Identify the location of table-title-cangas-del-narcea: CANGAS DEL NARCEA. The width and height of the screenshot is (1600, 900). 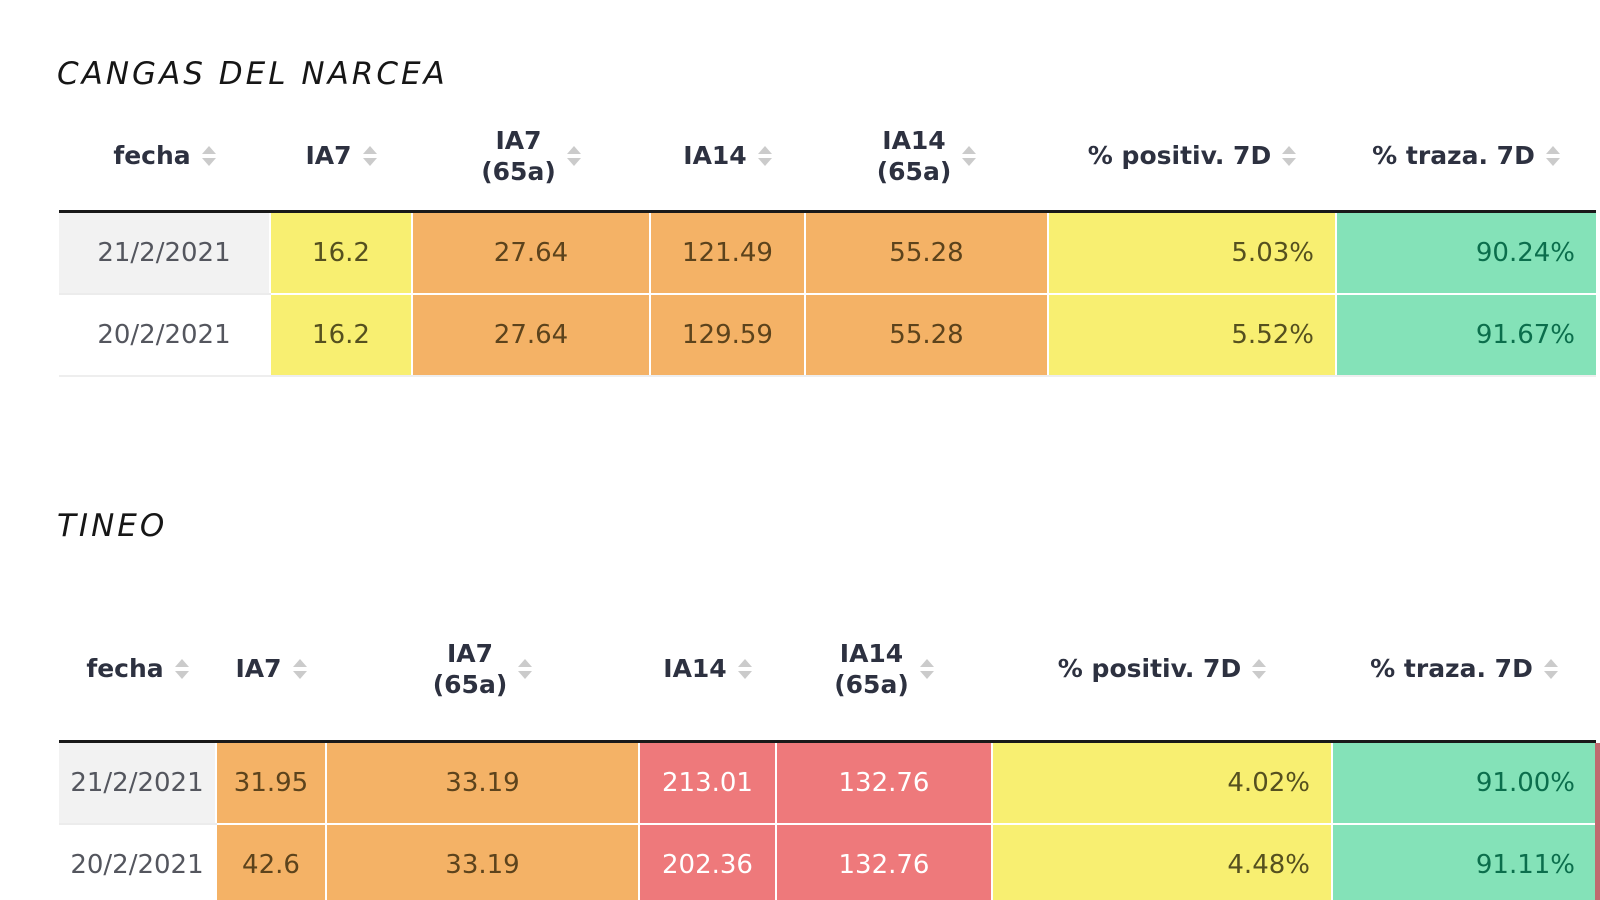
(252, 74).